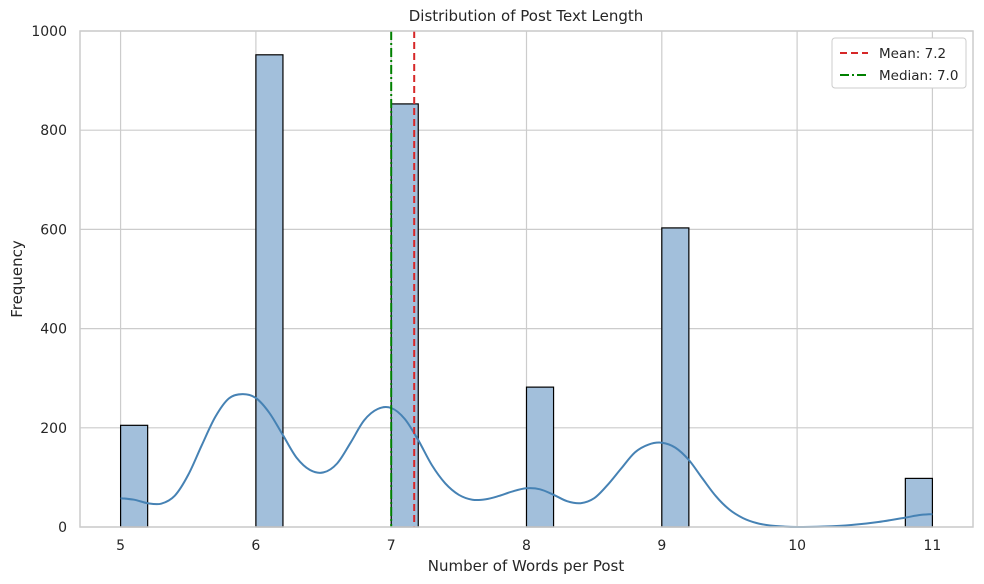 Image resolution: width=984 pixels, height=584 pixels. What do you see at coordinates (661, 546) in the screenshot?
I see `x-tick-label: 9` at bounding box center [661, 546].